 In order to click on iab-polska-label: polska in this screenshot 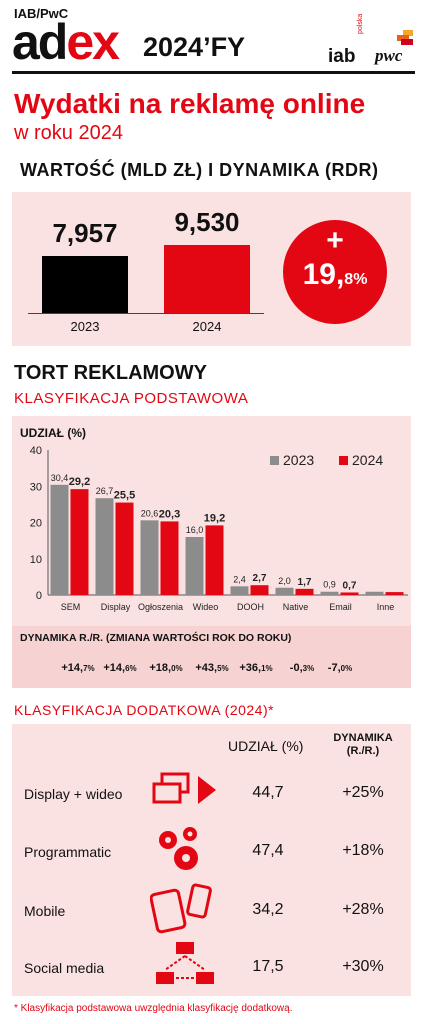, I will do `click(360, 23)`.